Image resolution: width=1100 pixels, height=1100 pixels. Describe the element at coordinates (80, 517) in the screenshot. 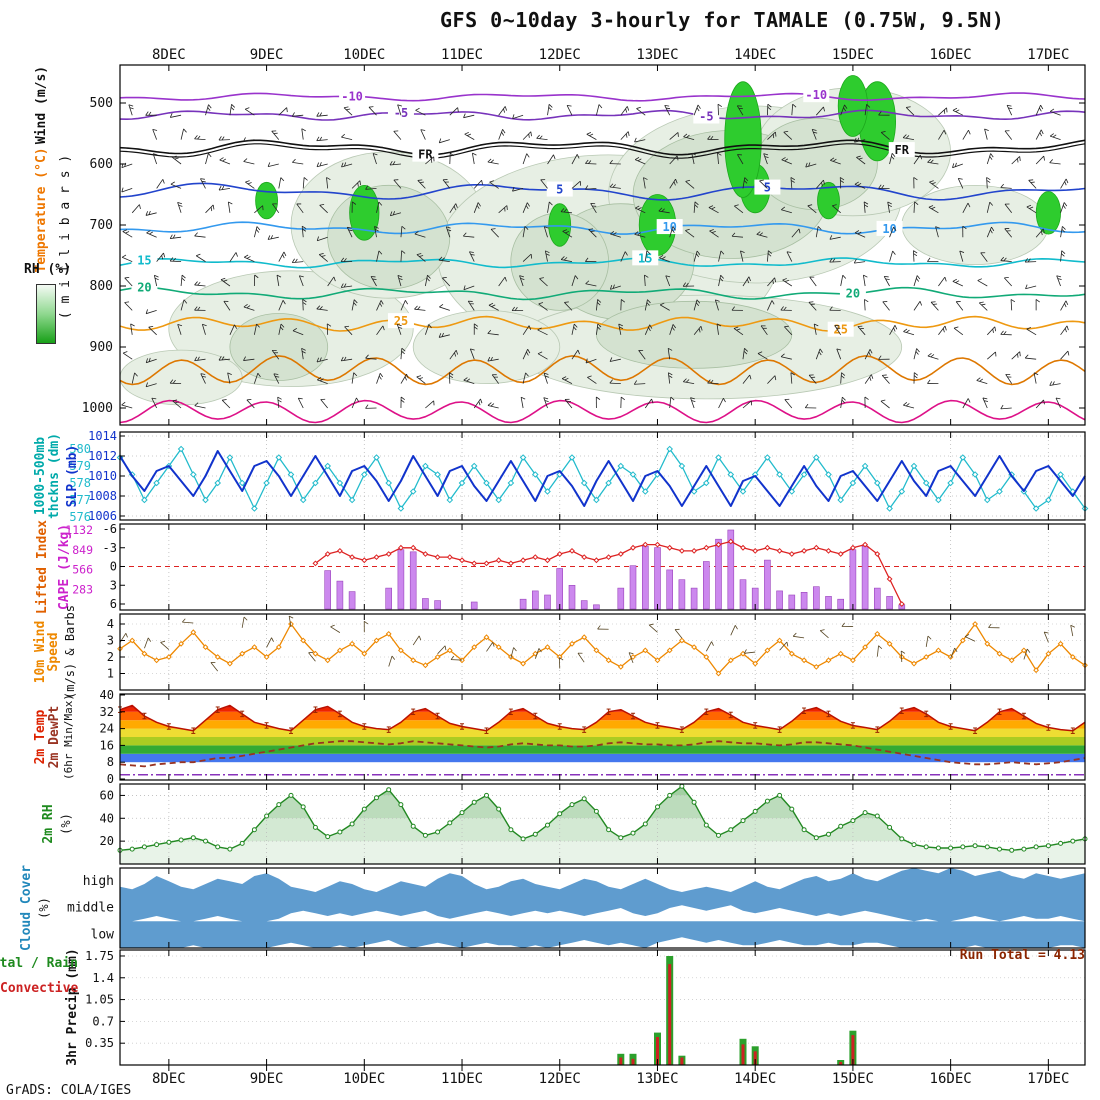

I see `svg-text: 576` at that location.